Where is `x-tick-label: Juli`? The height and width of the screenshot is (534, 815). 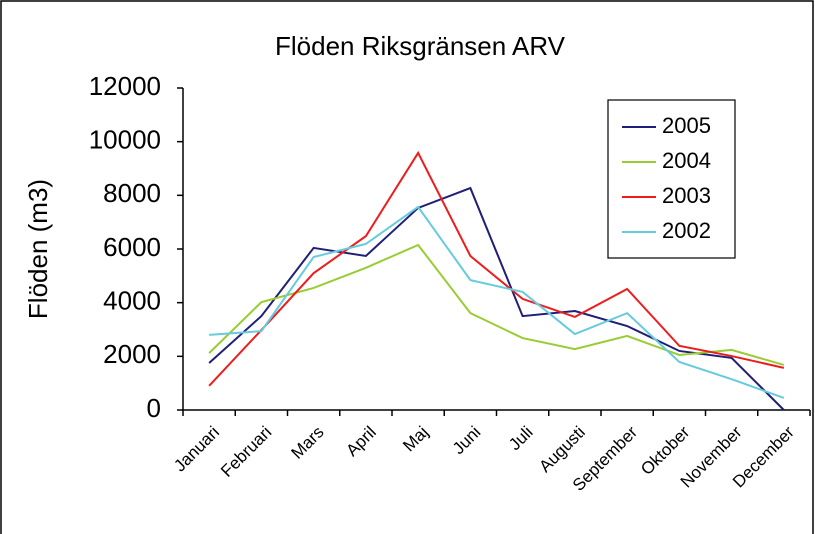
x-tick-label: Juli is located at coordinates (520, 438).